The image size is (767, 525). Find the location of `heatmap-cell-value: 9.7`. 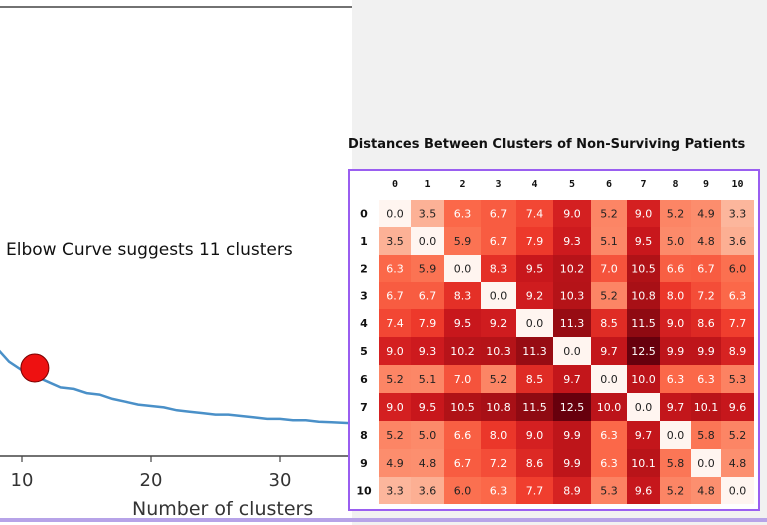

heatmap-cell-value: 9.7 is located at coordinates (644, 435).